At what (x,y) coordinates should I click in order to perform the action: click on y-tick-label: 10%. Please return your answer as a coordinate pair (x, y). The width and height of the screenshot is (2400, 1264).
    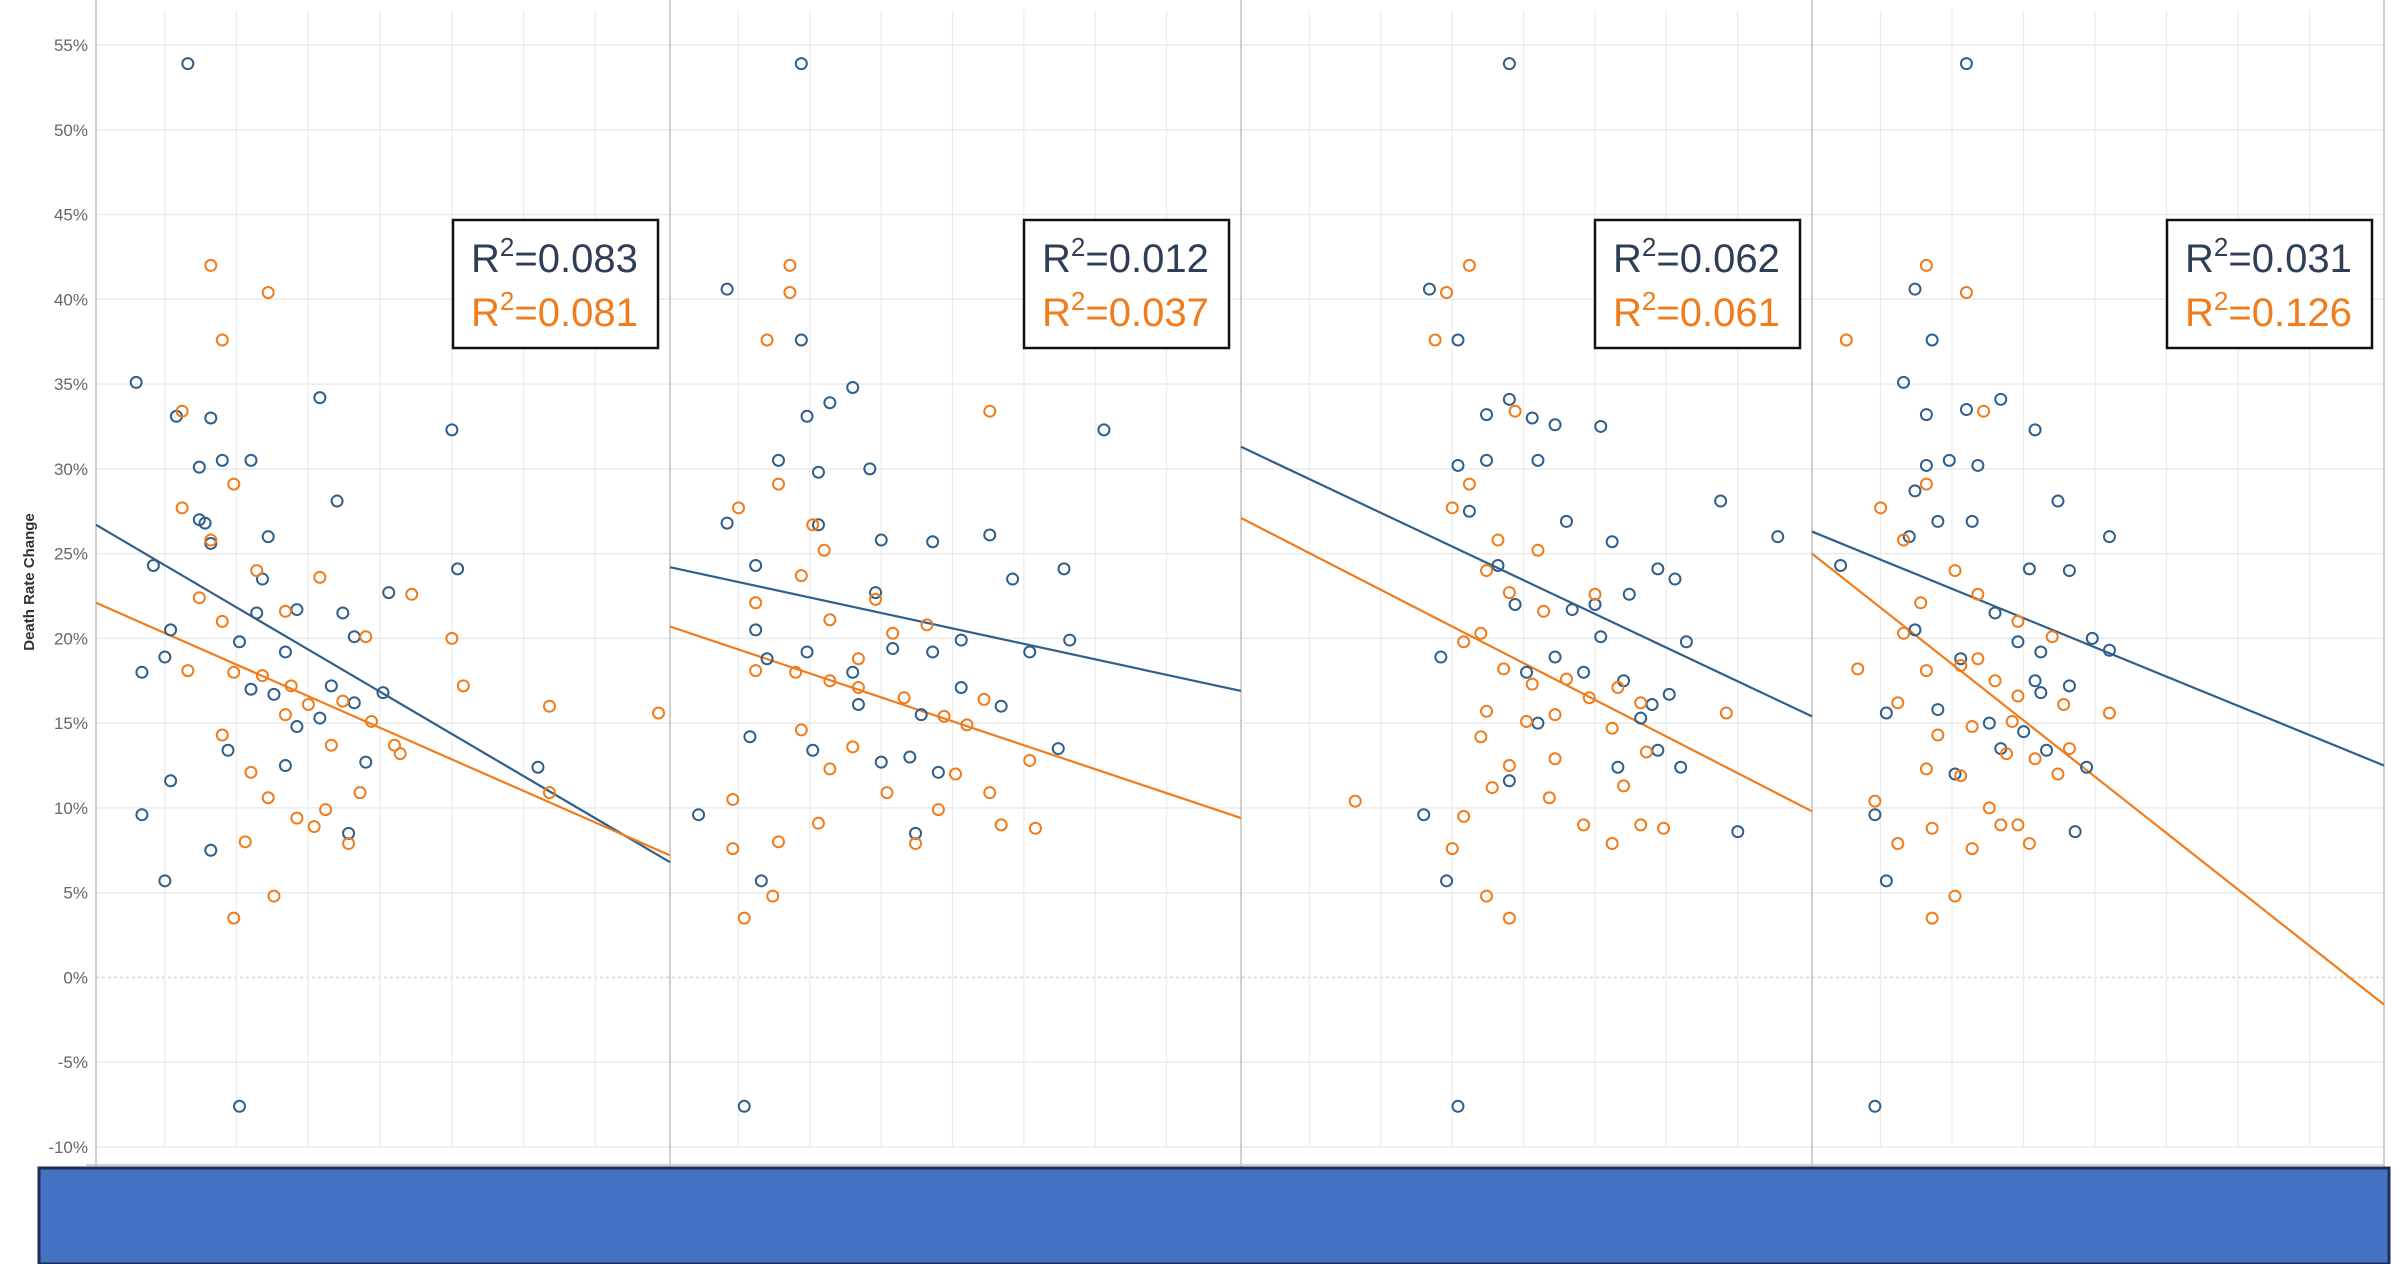
    Looking at the image, I should click on (71, 808).